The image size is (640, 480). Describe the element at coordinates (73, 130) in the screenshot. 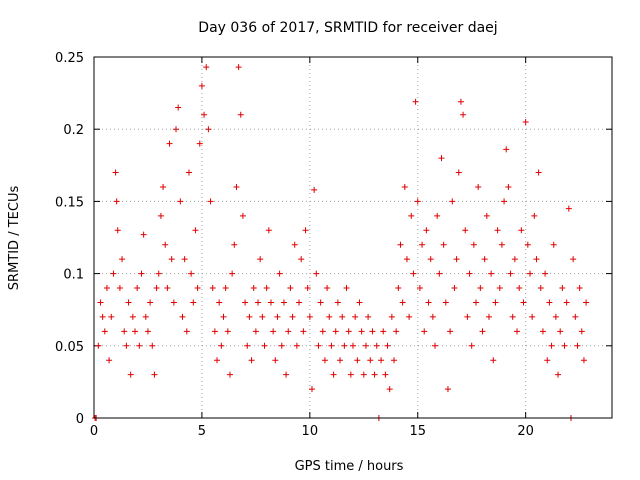

I see `y-tick-label: 0.2` at that location.